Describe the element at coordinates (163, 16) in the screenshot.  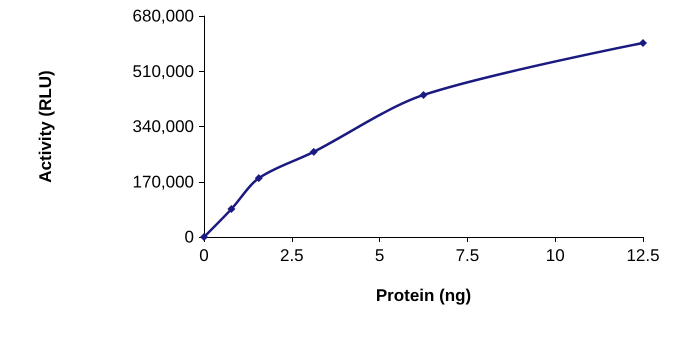
I see `y-tick-label: 680,000` at that location.